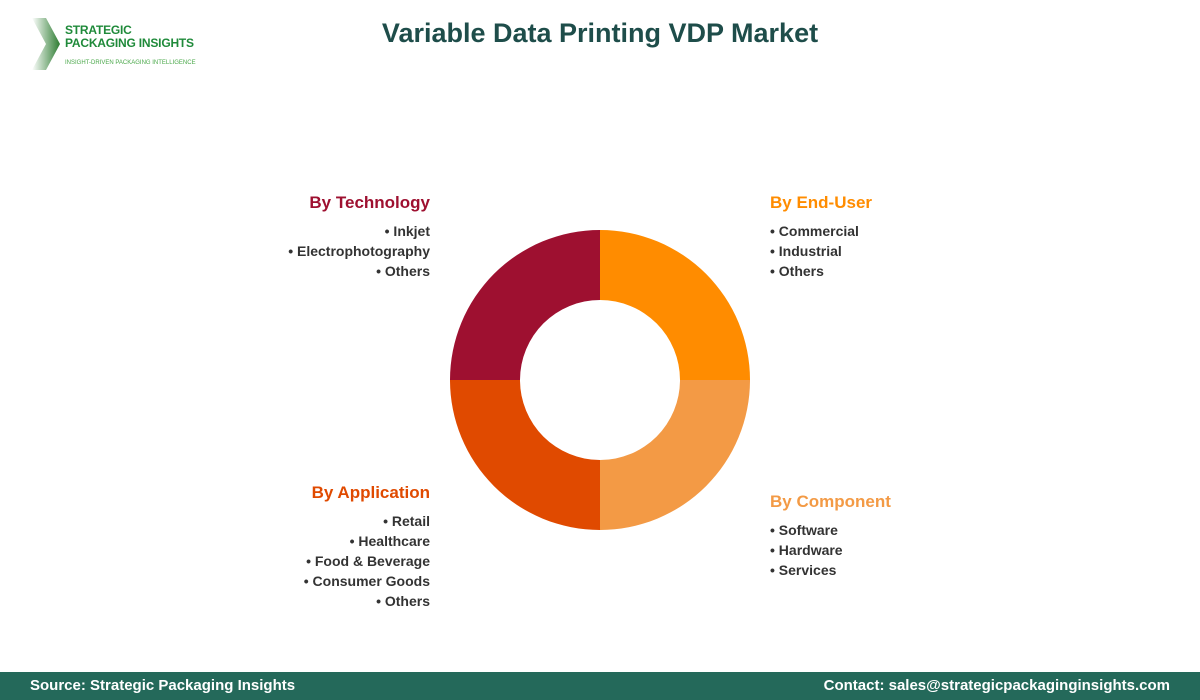  What do you see at coordinates (600, 33) in the screenshot?
I see `page-title: Variable Data Printing VDP Market` at bounding box center [600, 33].